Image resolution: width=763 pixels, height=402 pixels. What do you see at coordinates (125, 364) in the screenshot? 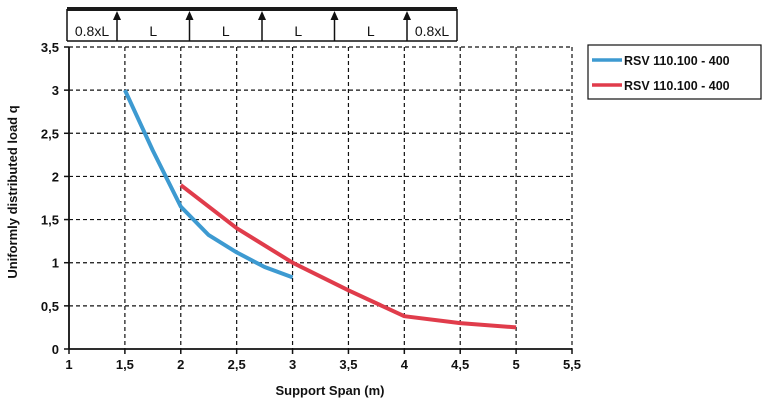
I see `x-tick-label: 1,5` at bounding box center [125, 364].